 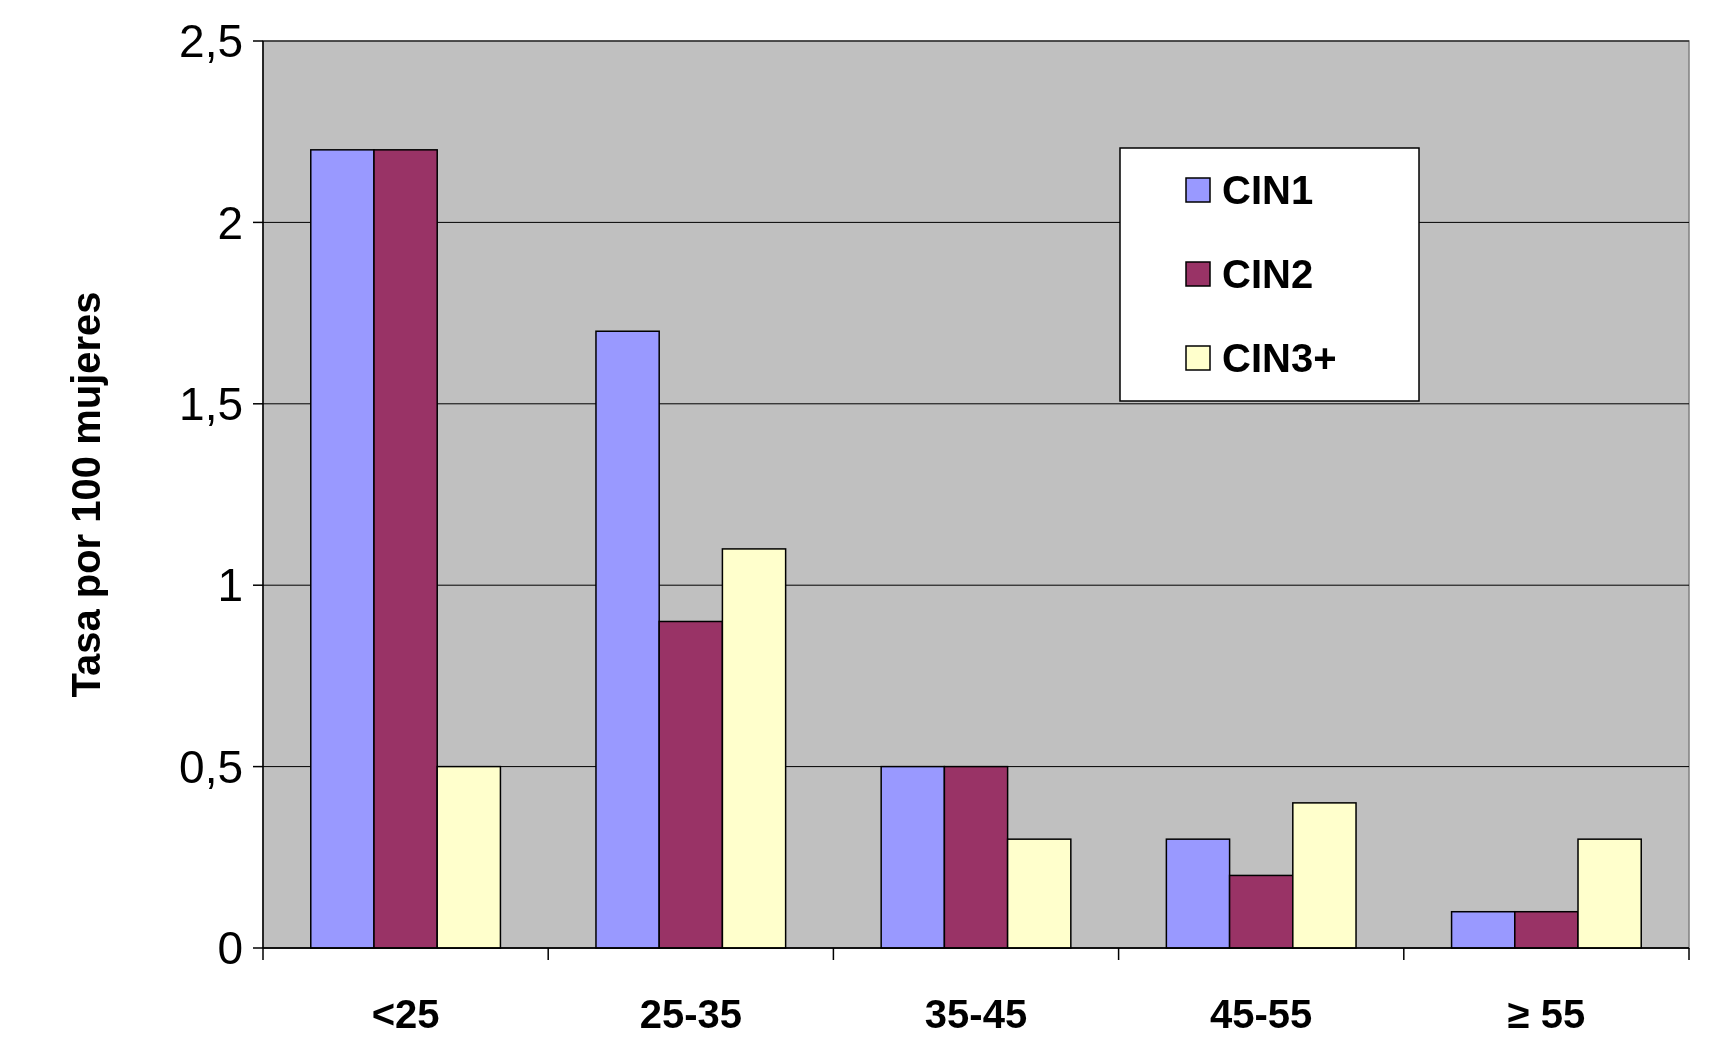 I want to click on x-tick-label: <25, so click(x=405, y=1014).